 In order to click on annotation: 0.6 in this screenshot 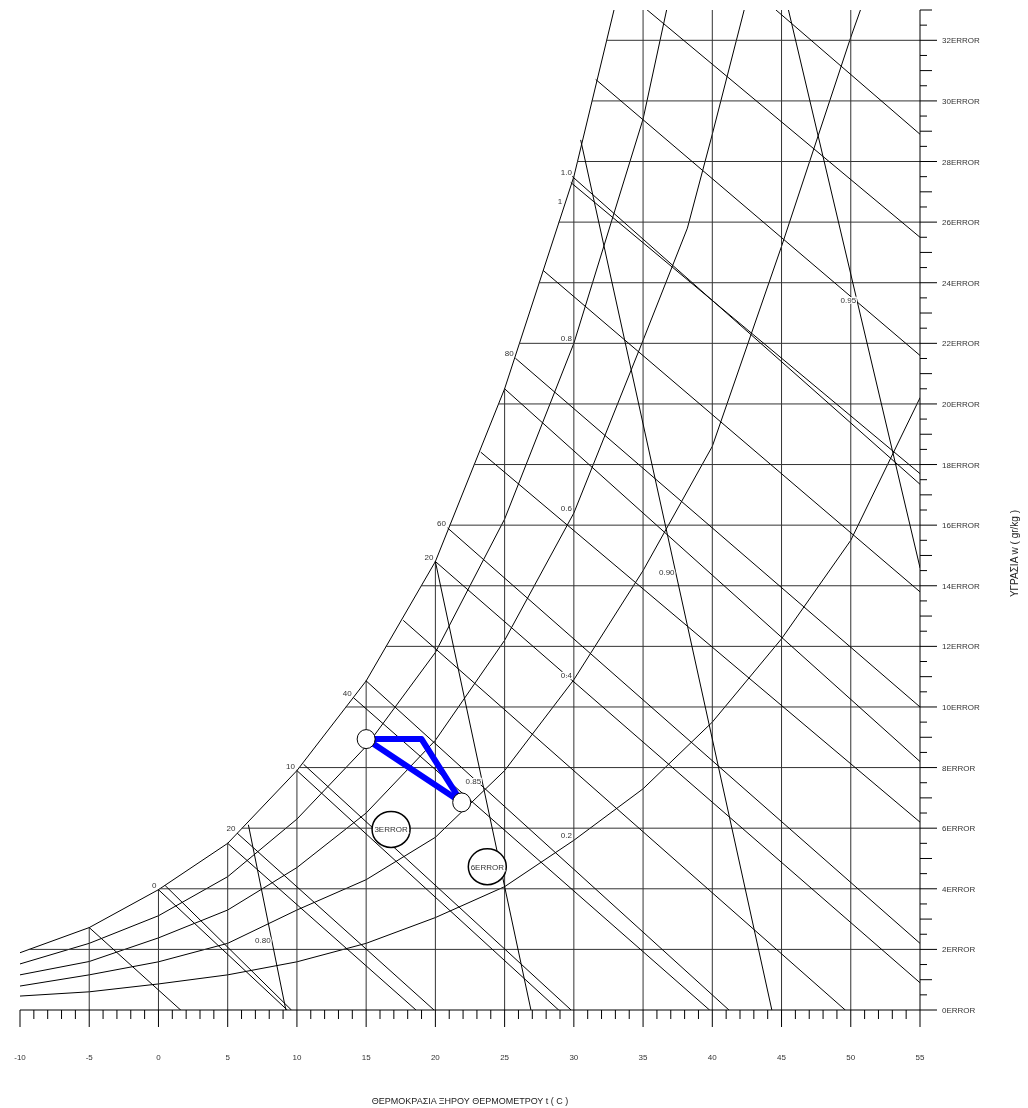, I will do `click(566, 509)`.